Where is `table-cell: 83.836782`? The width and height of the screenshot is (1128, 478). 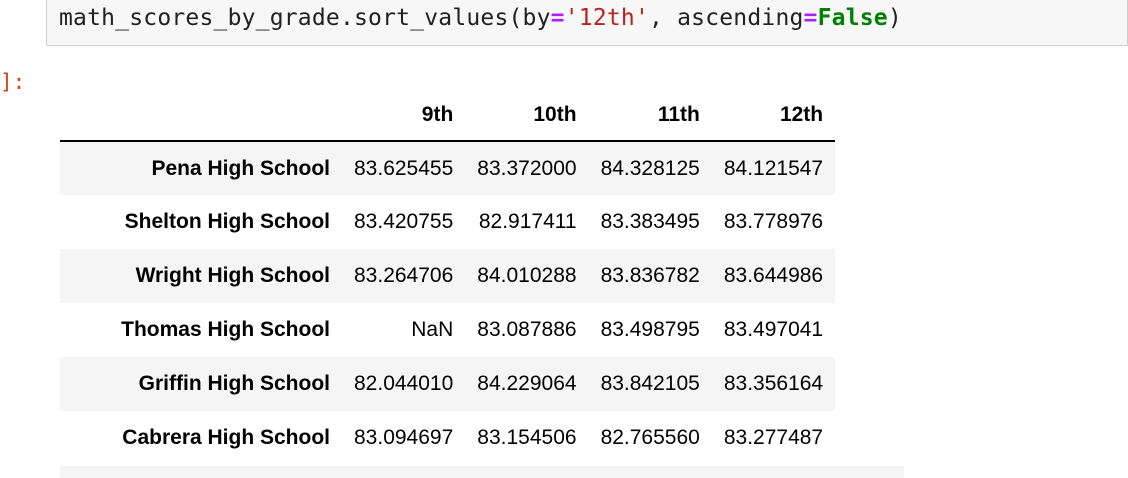 table-cell: 83.836782 is located at coordinates (650, 275).